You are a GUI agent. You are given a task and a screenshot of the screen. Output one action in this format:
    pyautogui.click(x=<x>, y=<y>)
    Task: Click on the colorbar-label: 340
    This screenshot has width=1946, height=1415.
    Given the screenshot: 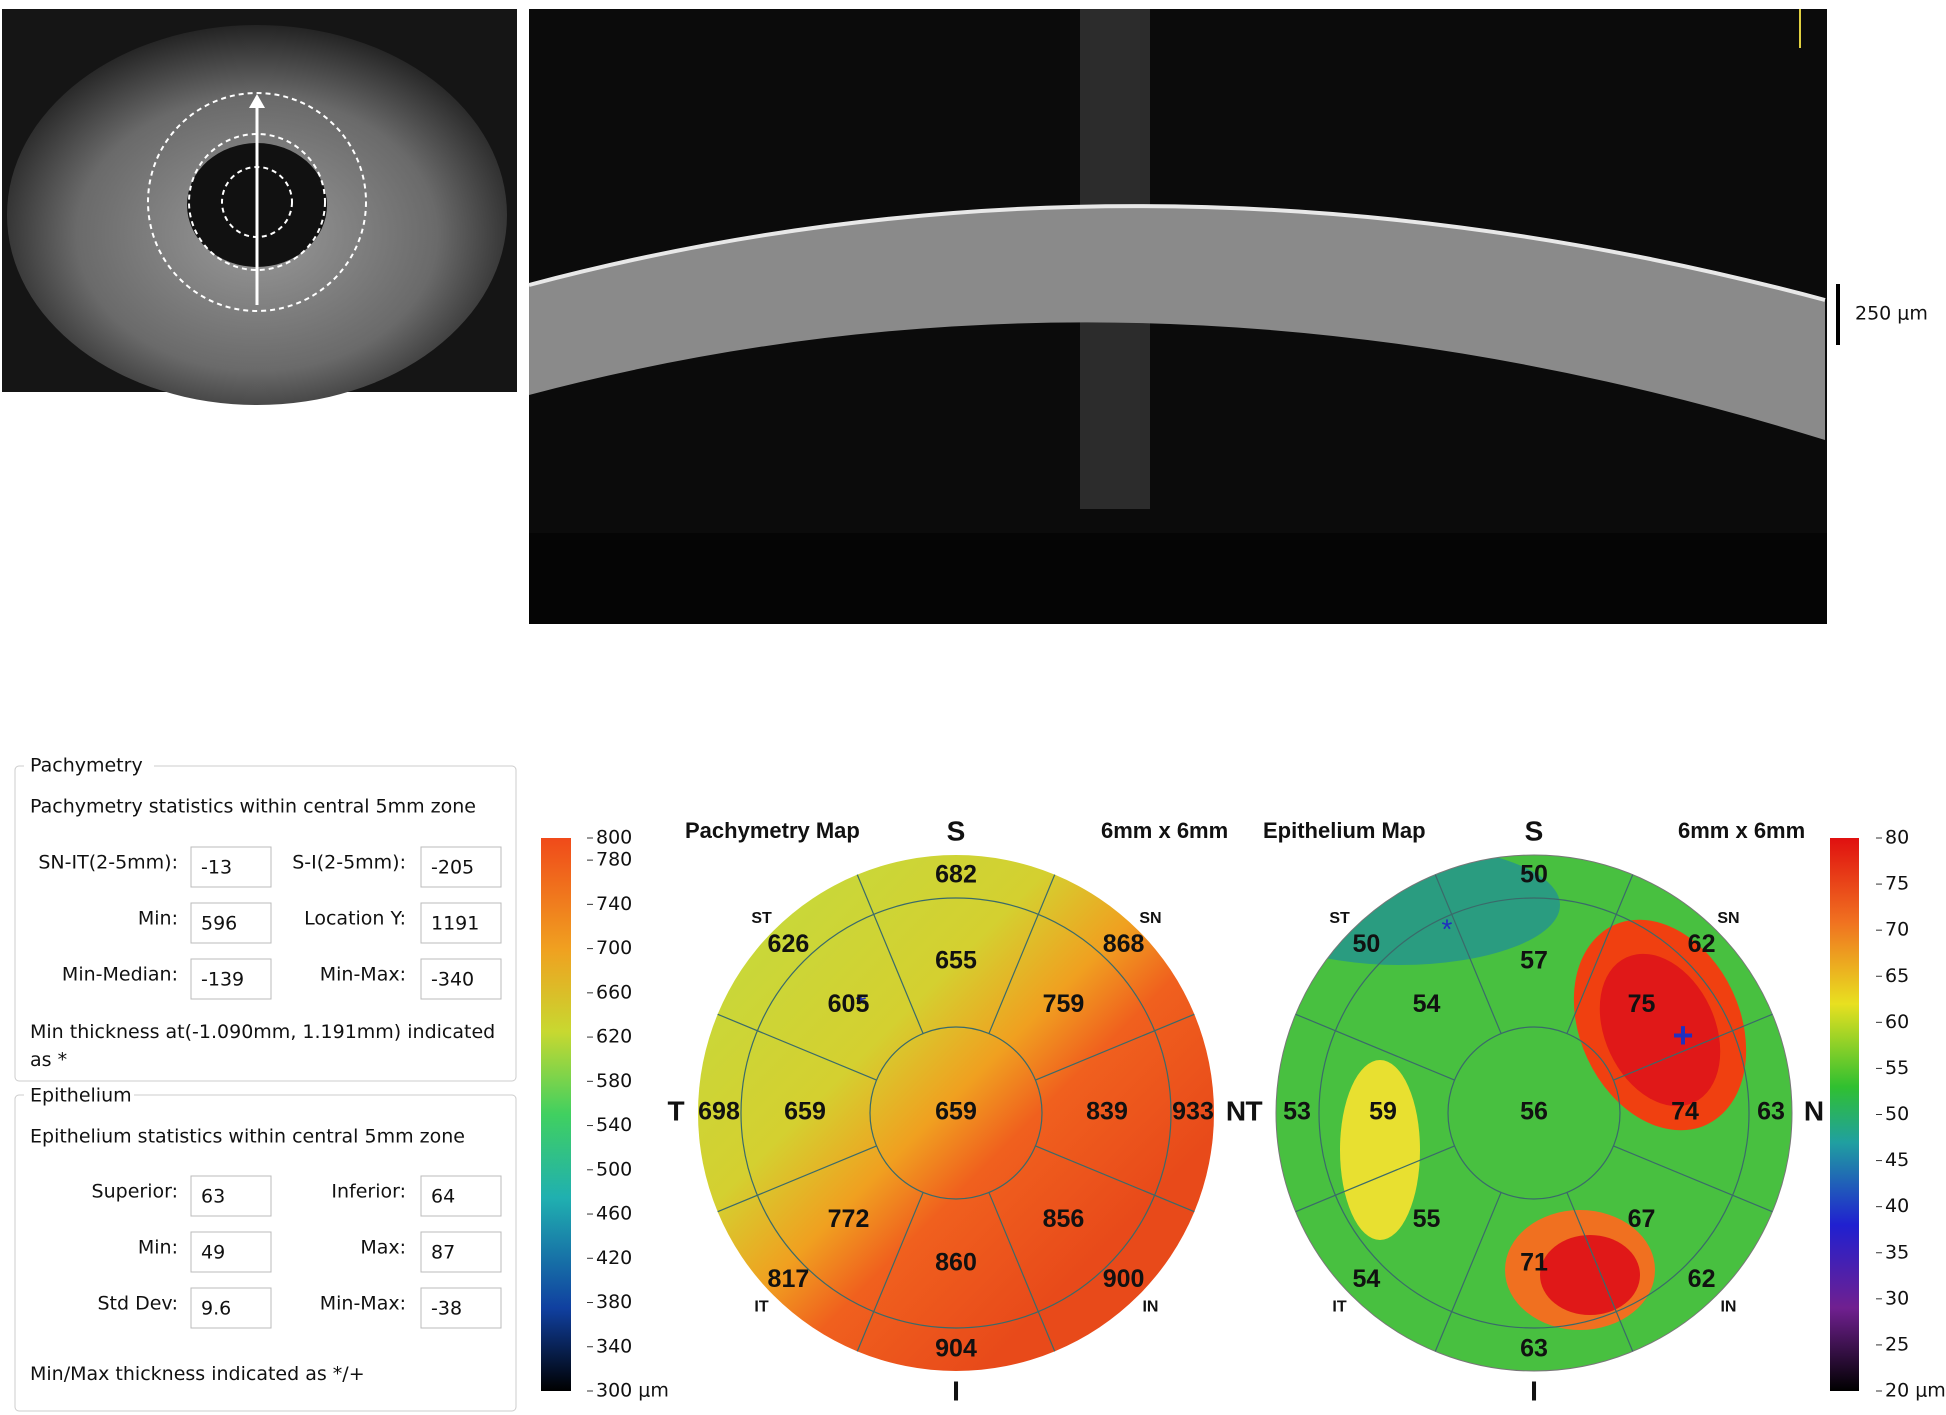 What is the action you would take?
    pyautogui.click(x=614, y=1346)
    